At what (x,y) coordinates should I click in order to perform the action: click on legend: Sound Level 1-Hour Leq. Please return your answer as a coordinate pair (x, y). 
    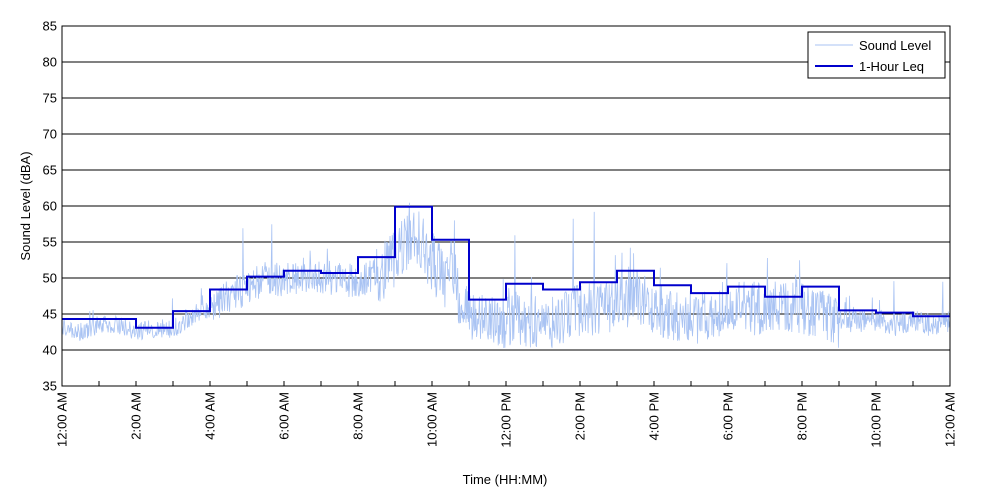
    Looking at the image, I should click on (876, 55).